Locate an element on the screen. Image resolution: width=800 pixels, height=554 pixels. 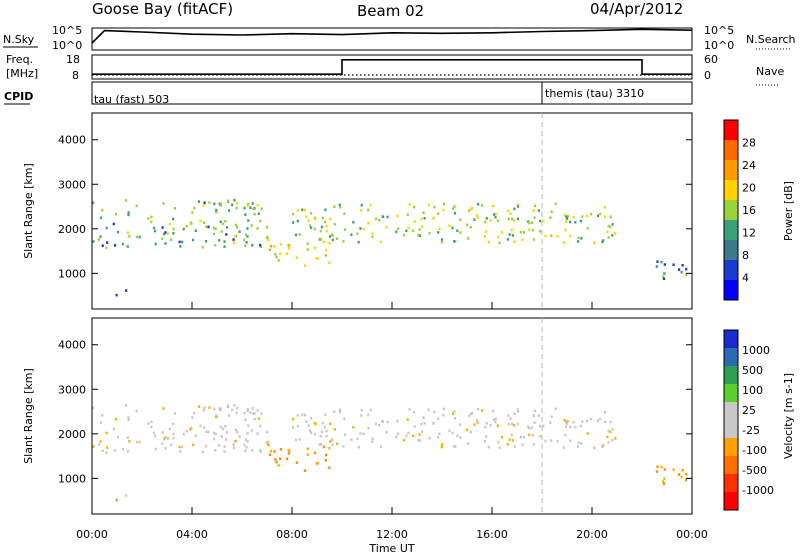
x-tick-label: 04:00 is located at coordinates (192, 534).